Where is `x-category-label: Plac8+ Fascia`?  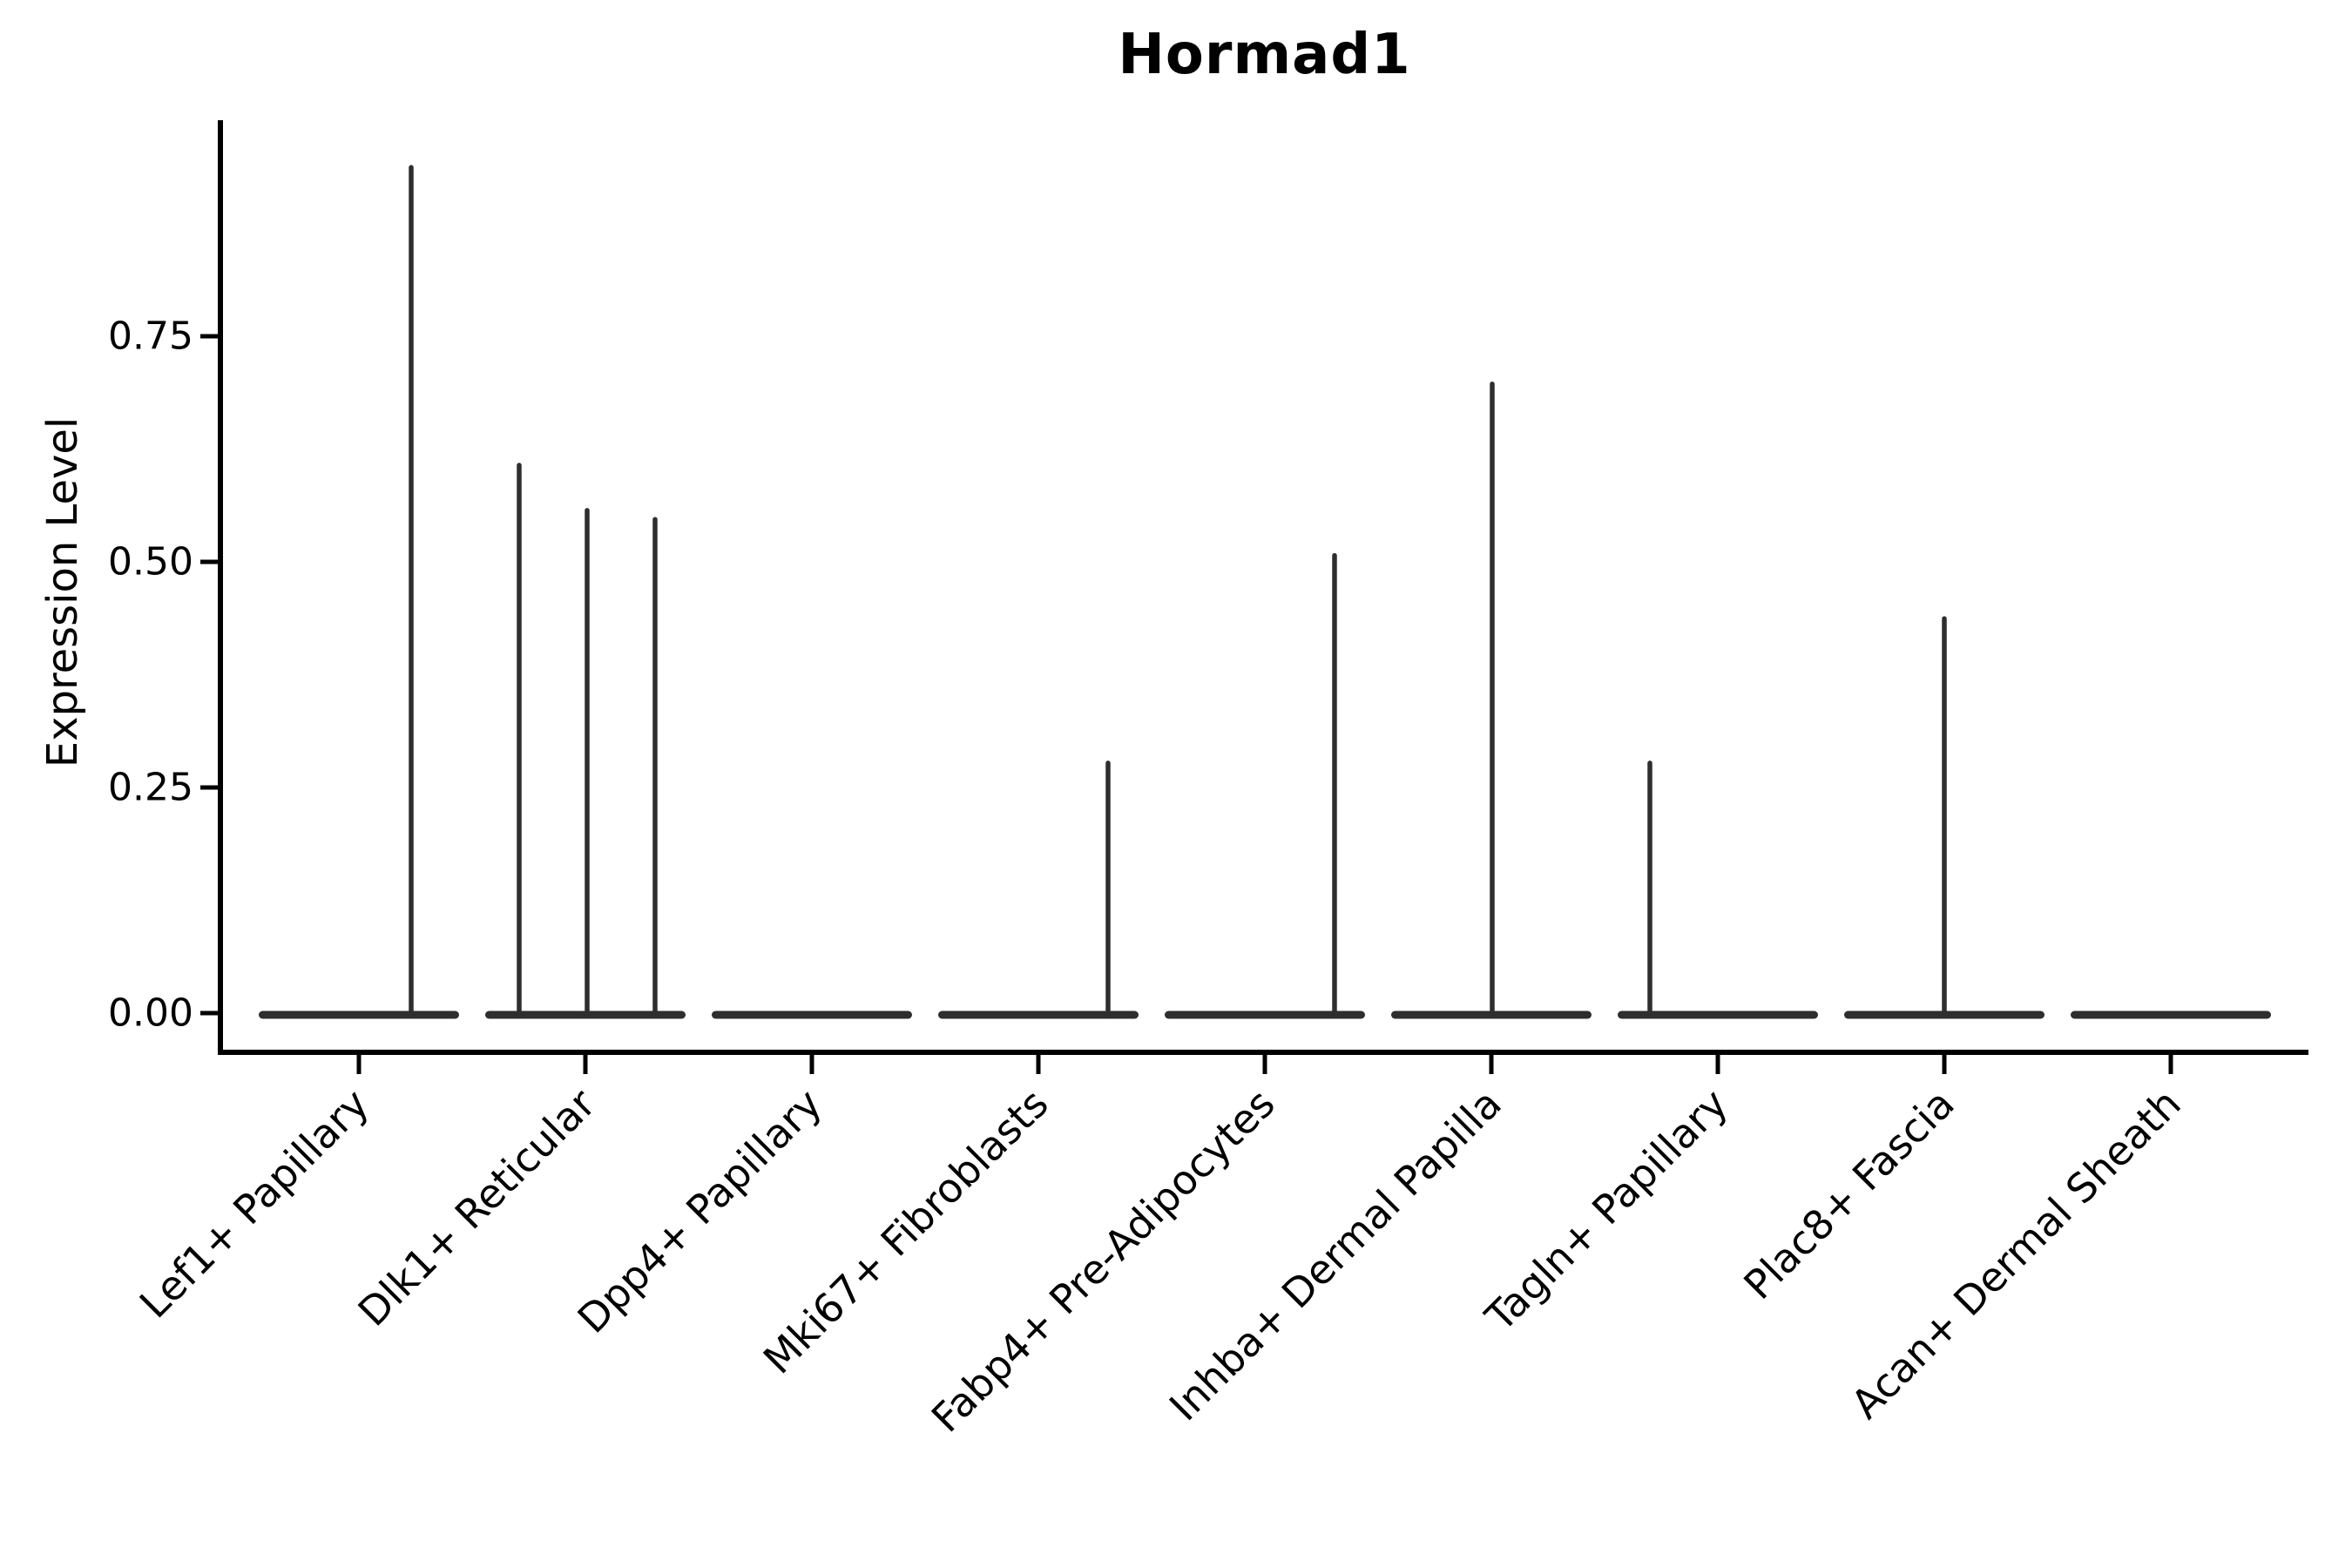 x-category-label: Plac8+ Fascia is located at coordinates (1848, 1194).